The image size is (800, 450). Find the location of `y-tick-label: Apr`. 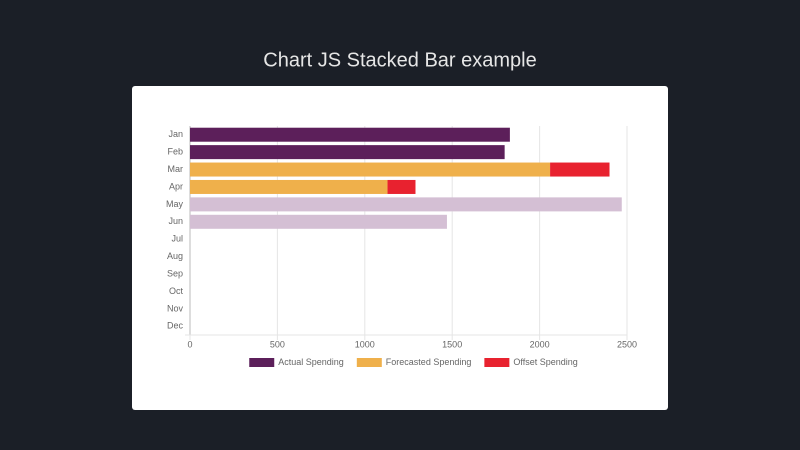

y-tick-label: Apr is located at coordinates (176, 186).